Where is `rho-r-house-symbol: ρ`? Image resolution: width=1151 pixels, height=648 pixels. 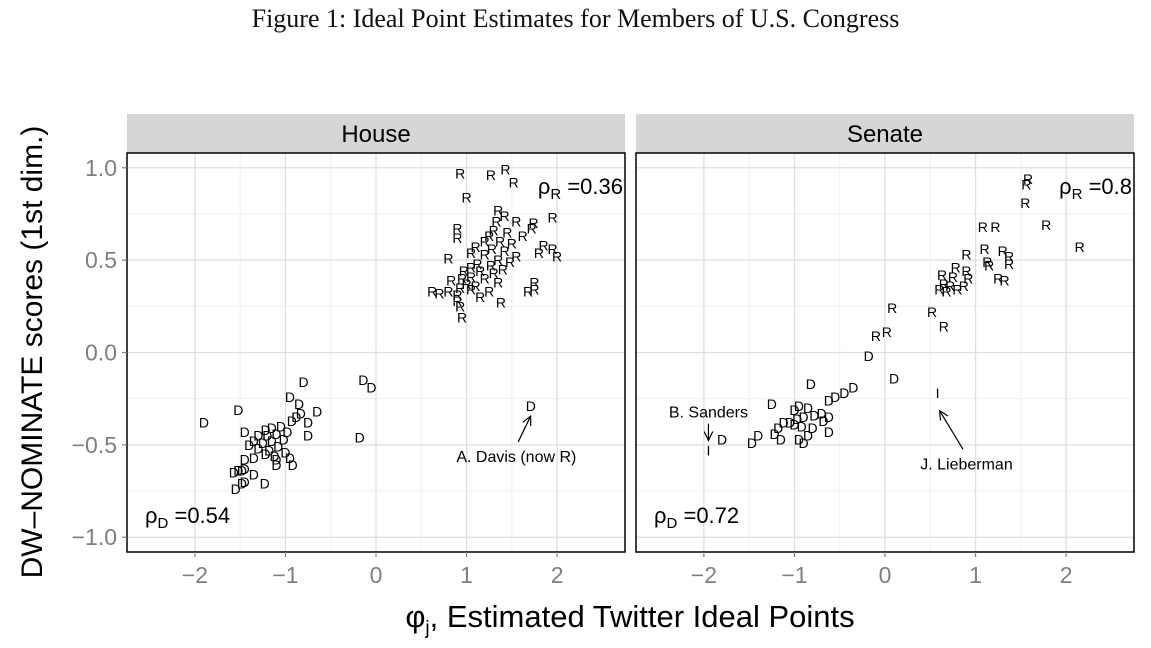
rho-r-house-symbol: ρ is located at coordinates (544, 186).